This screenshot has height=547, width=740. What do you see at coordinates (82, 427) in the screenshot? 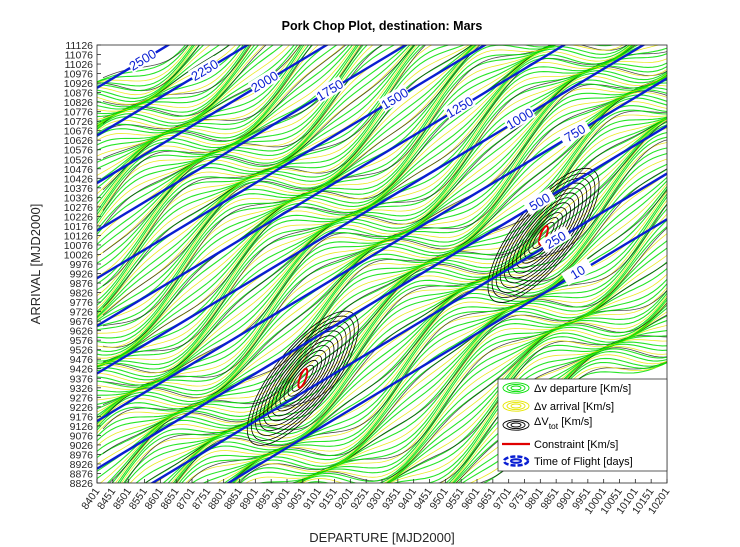
I see `y-tick-label: 9126` at bounding box center [82, 427].